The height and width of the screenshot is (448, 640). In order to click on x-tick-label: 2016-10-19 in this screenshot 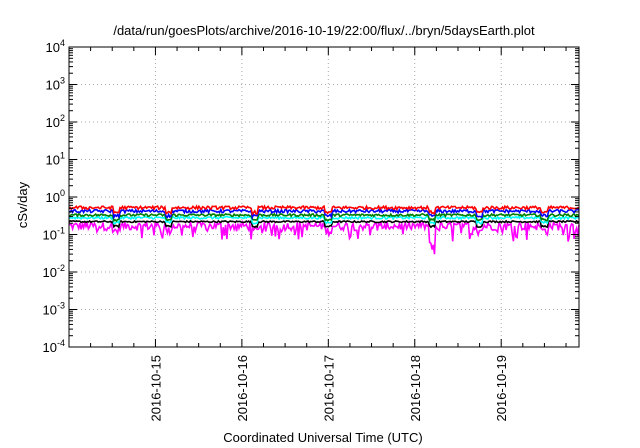, I will do `click(501, 388)`.